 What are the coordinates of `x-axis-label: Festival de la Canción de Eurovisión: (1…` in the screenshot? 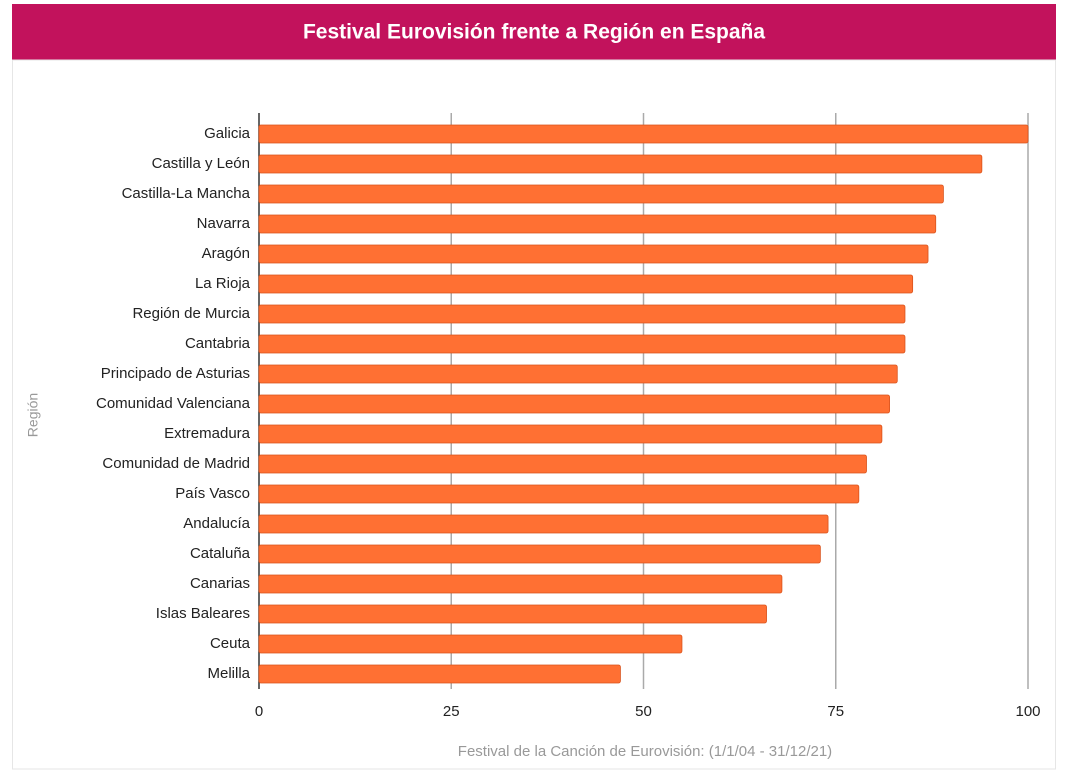 It's located at (645, 751).